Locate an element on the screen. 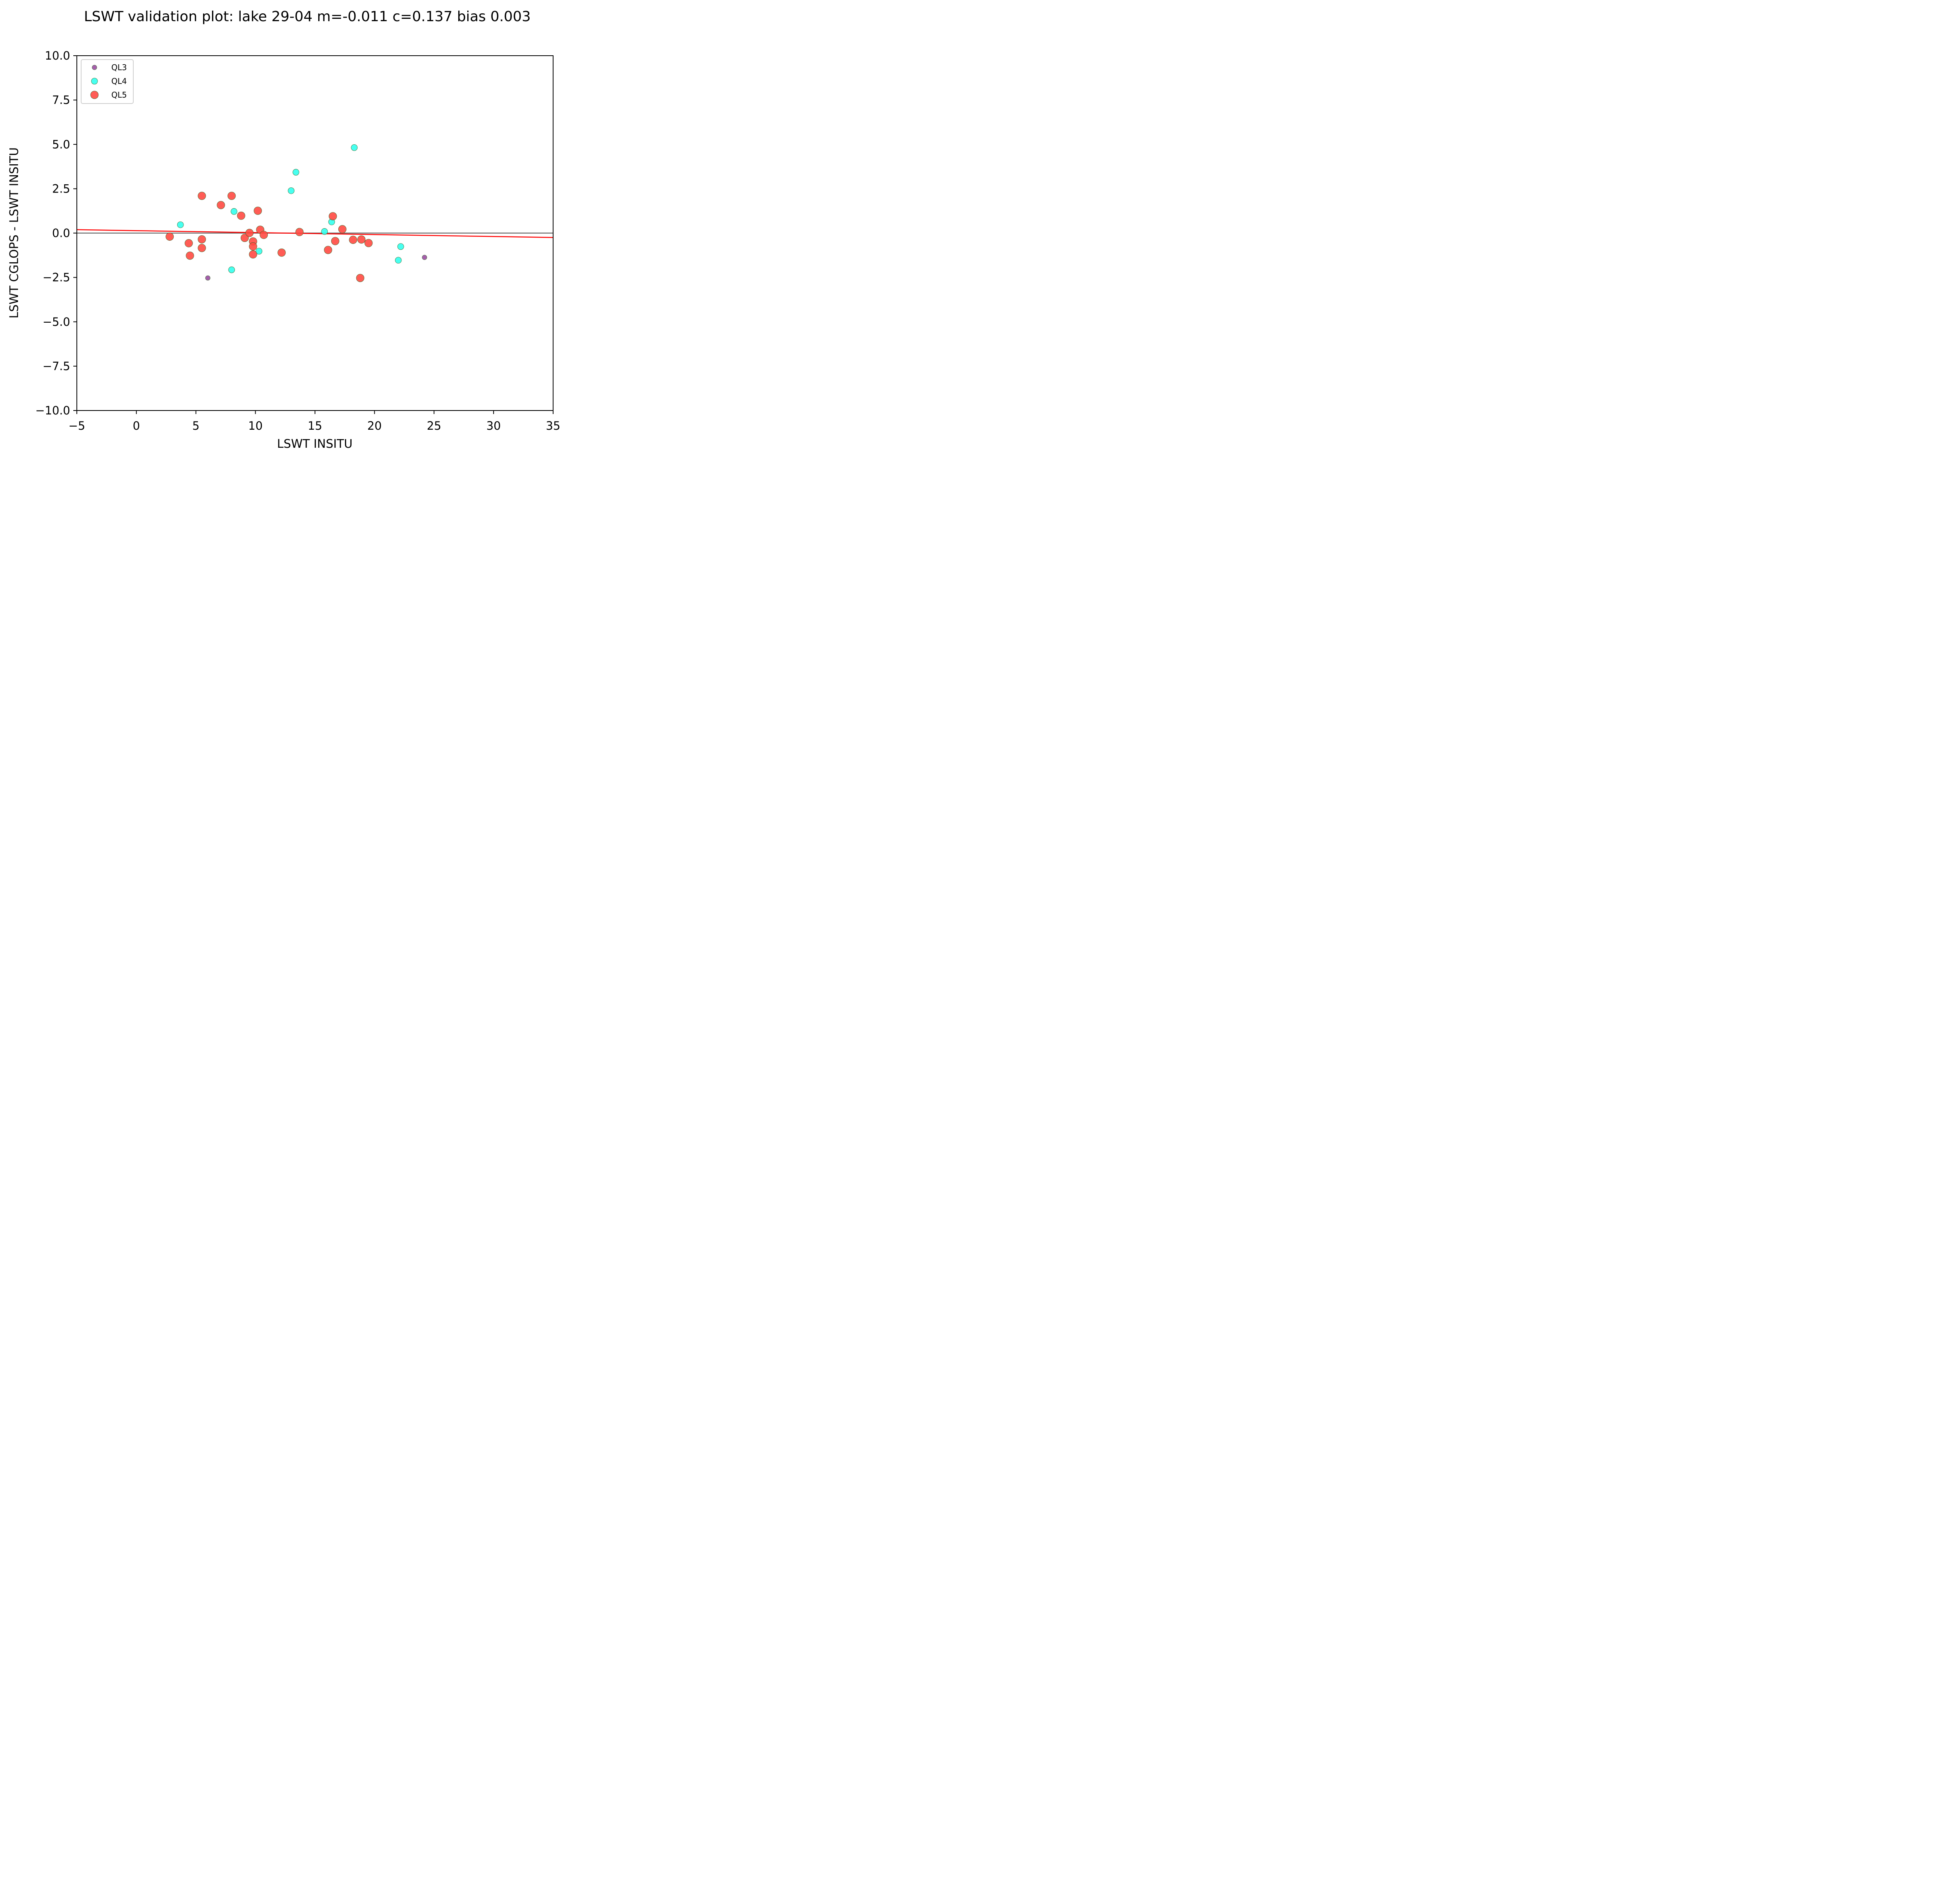 The image size is (1960, 1882). data-points is located at coordinates (296, 213).